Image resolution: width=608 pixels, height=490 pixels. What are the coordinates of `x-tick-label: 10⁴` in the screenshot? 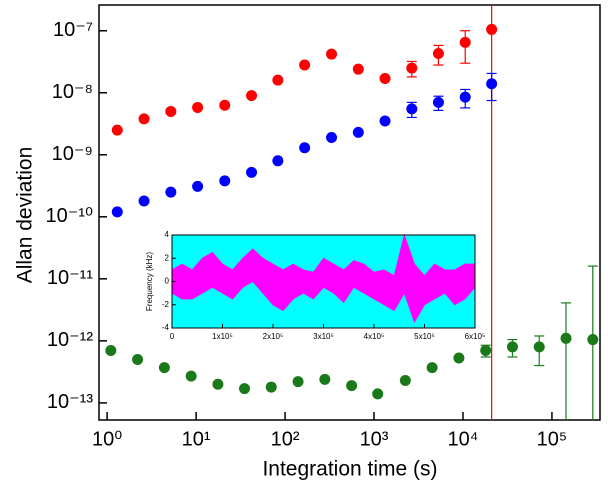 It's located at (463, 439).